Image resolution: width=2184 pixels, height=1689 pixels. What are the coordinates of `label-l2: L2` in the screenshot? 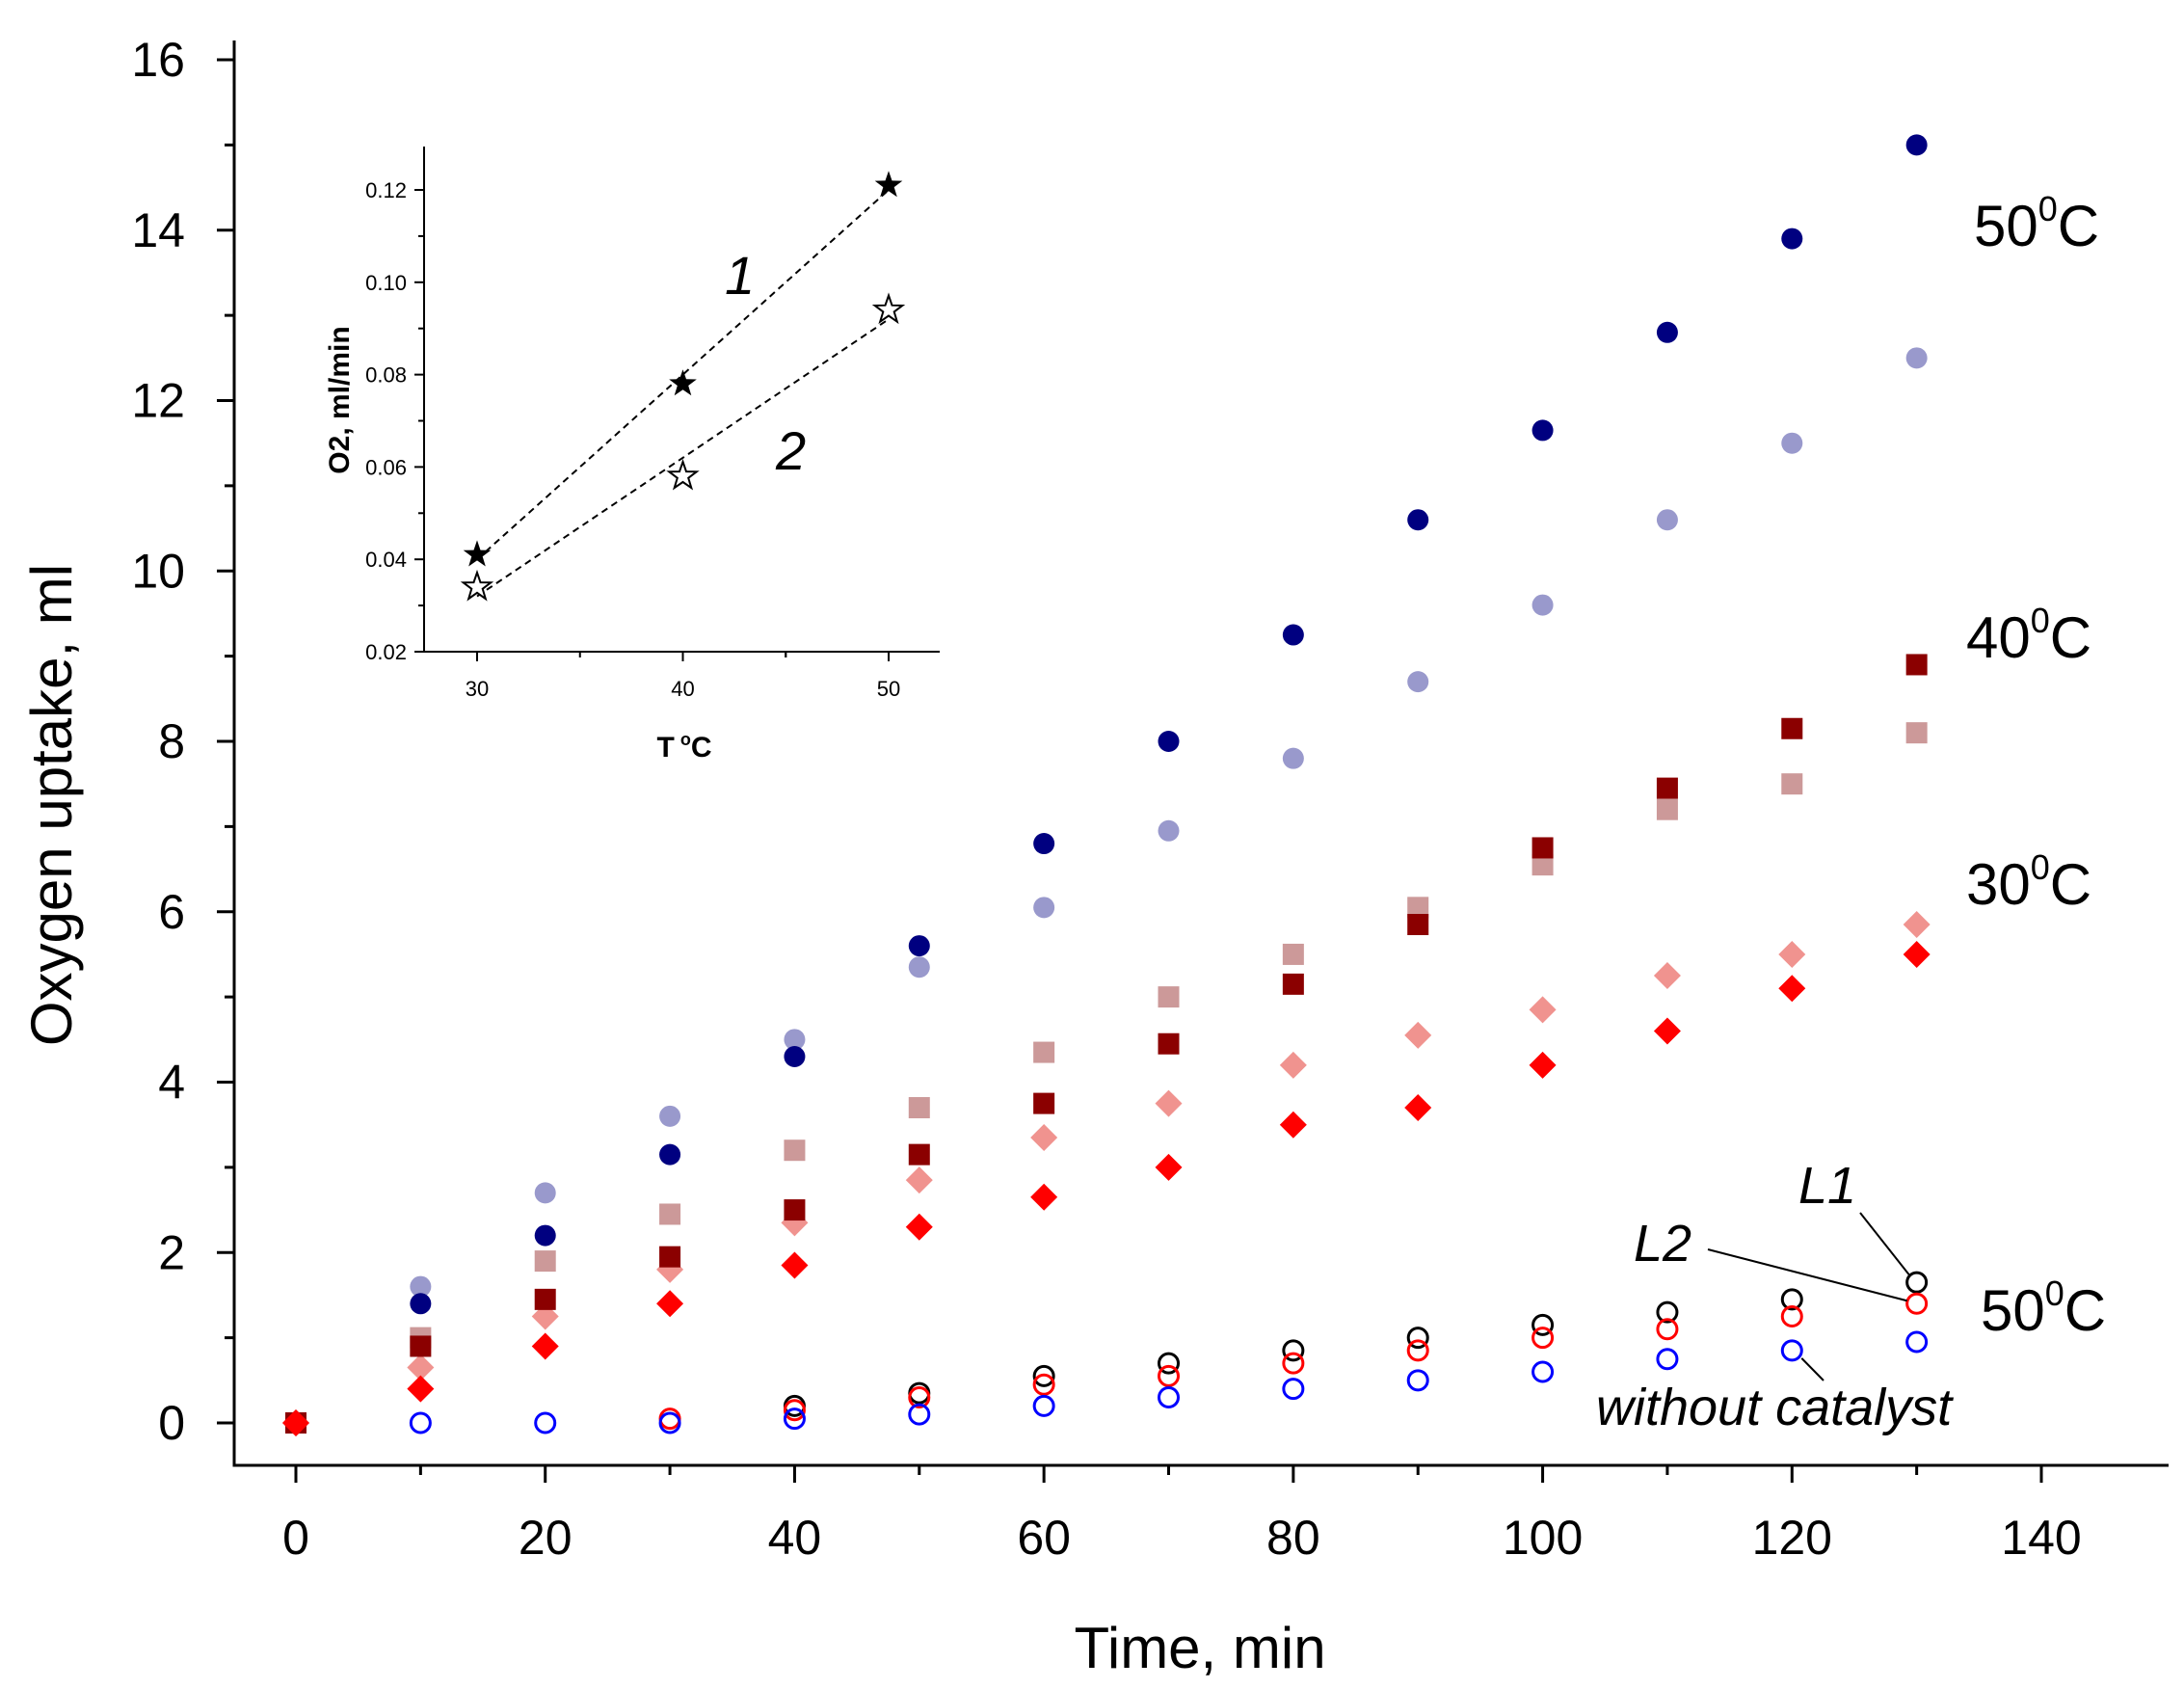 It's located at (1663, 1244).